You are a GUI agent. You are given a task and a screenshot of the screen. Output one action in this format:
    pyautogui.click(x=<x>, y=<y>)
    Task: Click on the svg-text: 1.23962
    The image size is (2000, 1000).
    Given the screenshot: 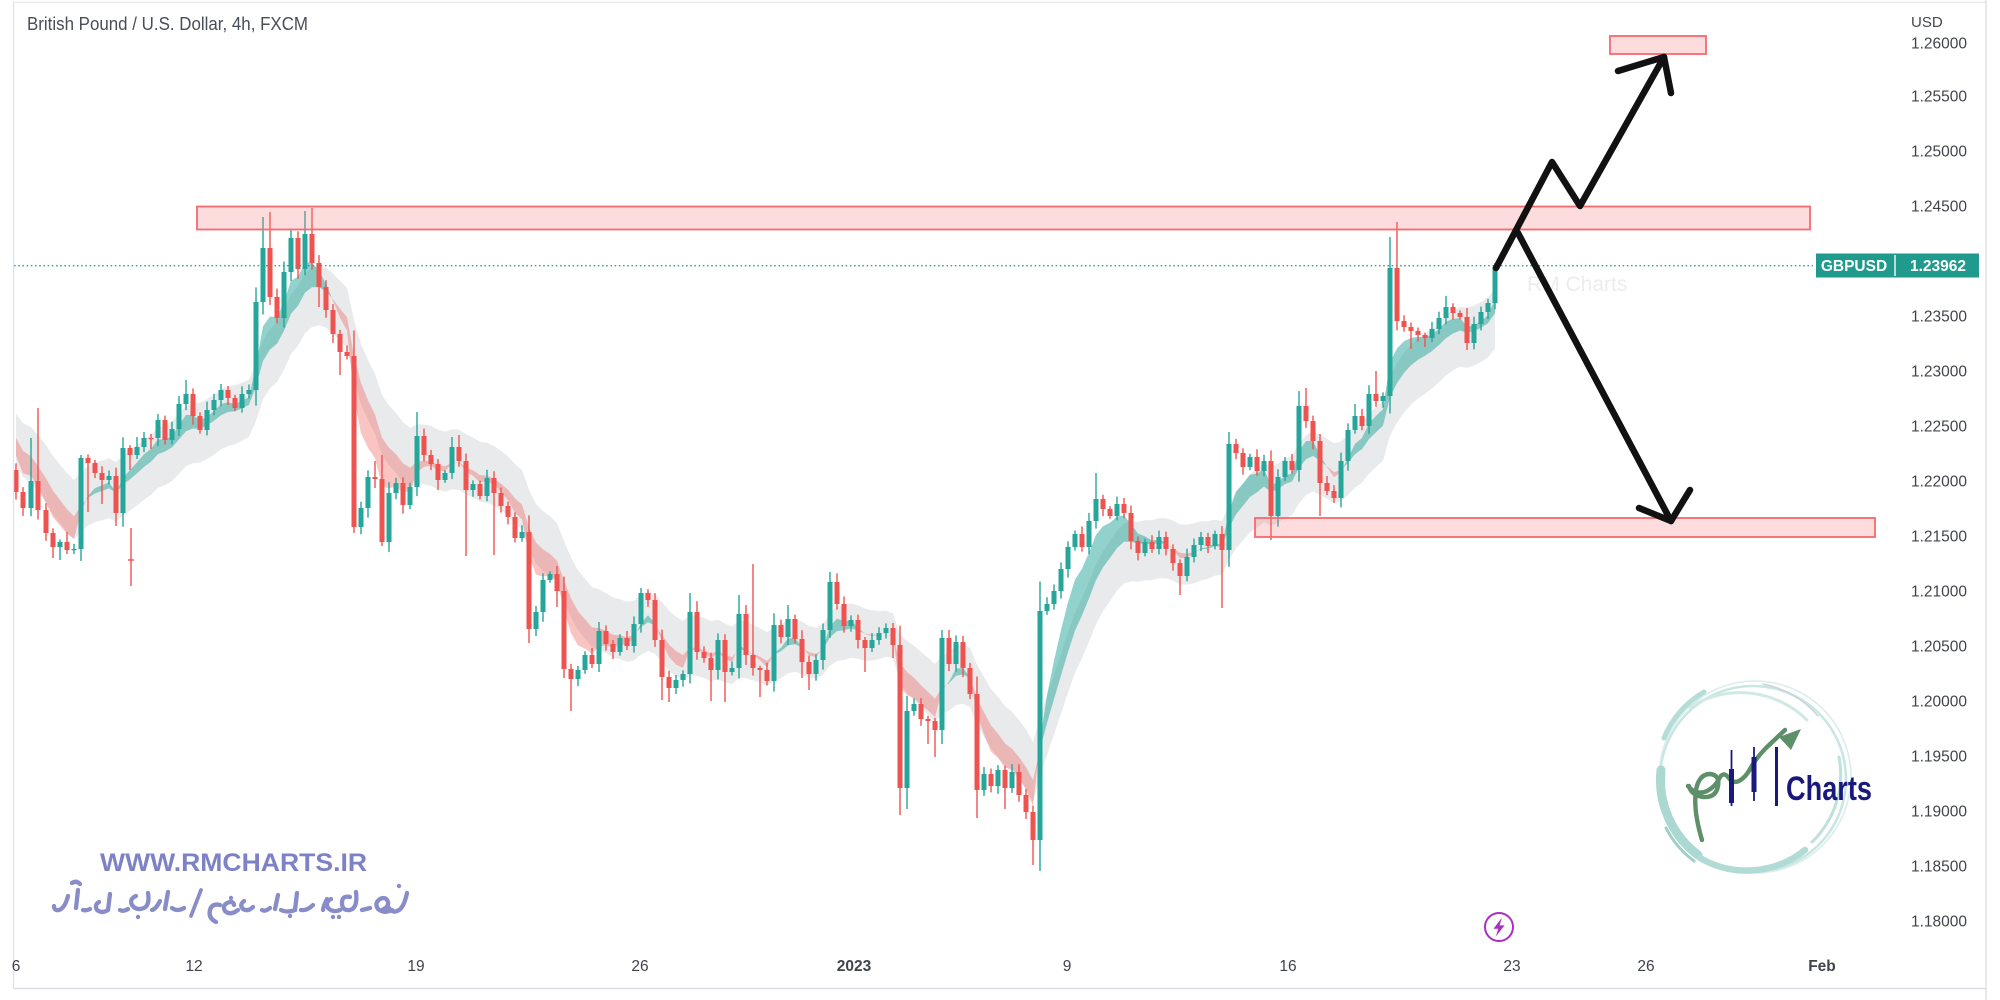 What is the action you would take?
    pyautogui.click(x=1938, y=266)
    